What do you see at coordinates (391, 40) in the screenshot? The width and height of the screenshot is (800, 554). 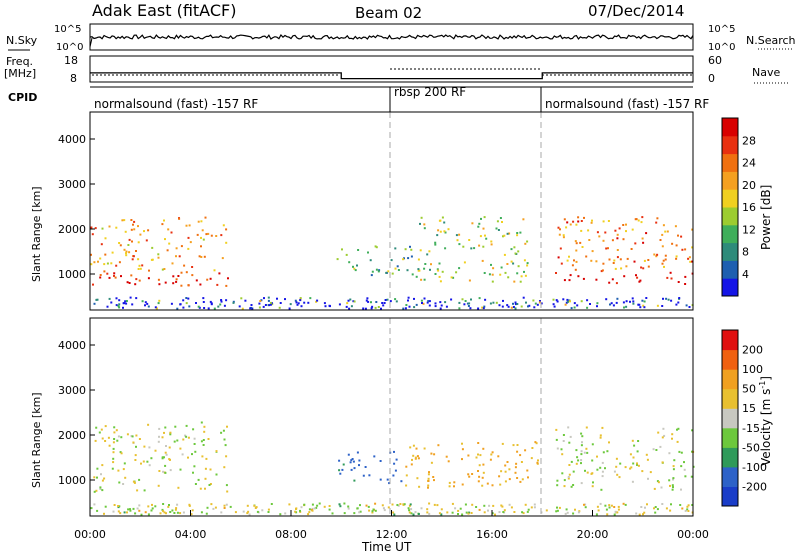 I see `noise-trace` at bounding box center [391, 40].